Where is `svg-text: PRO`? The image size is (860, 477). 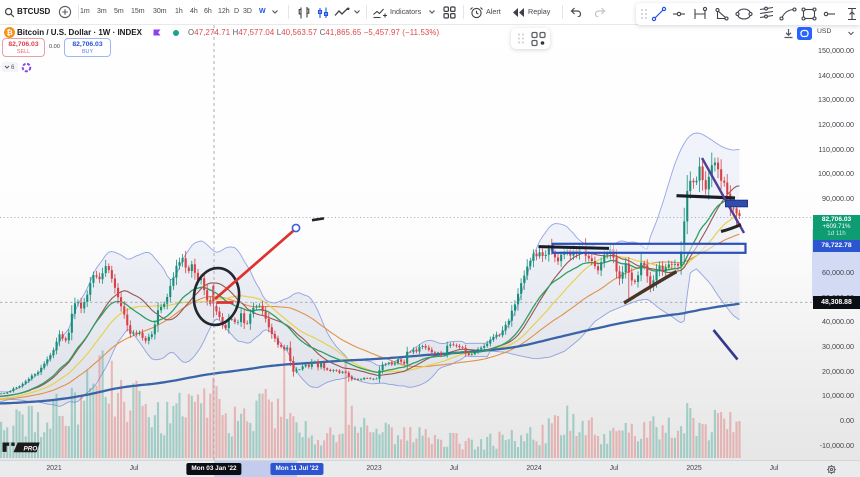 svg-text: PRO is located at coordinates (31, 448).